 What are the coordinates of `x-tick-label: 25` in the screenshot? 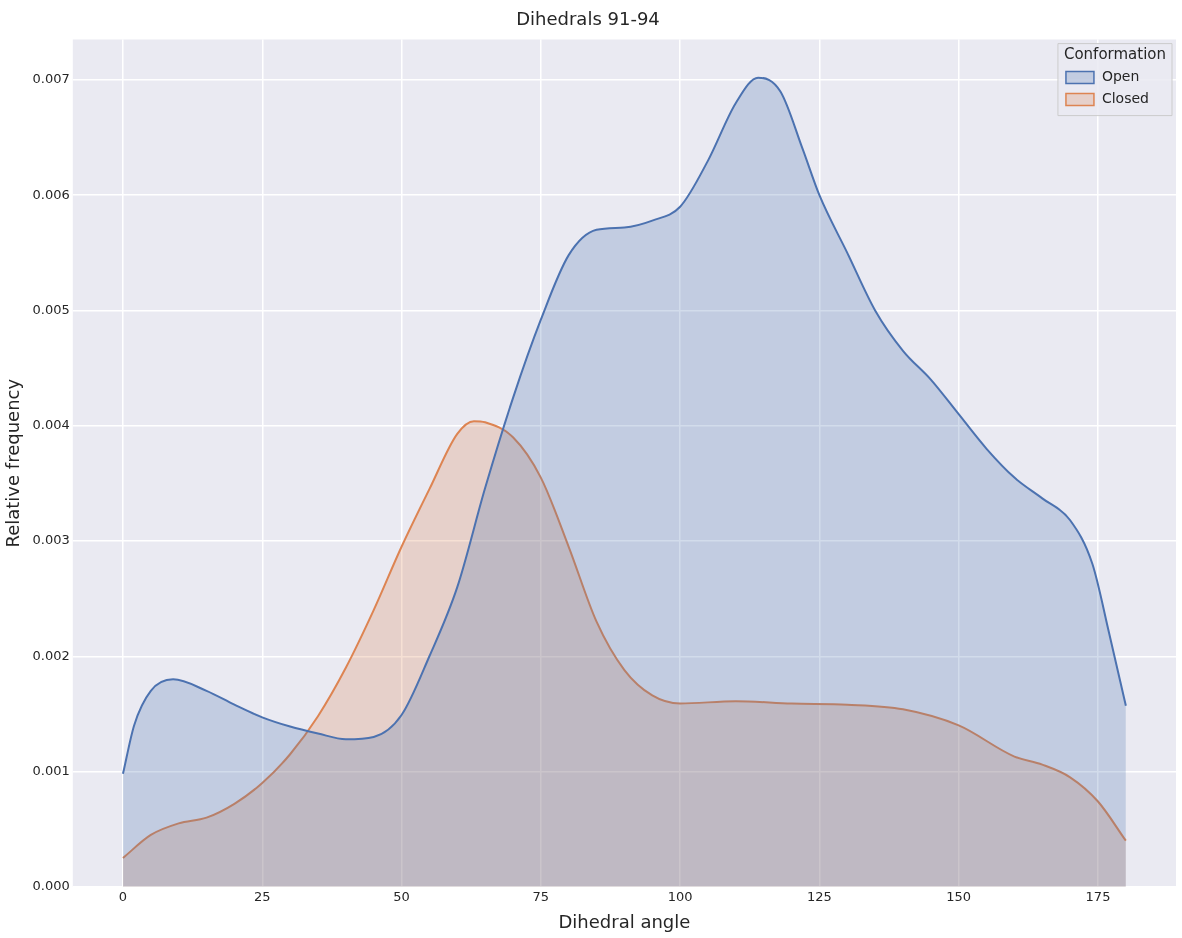 It's located at (262, 896).